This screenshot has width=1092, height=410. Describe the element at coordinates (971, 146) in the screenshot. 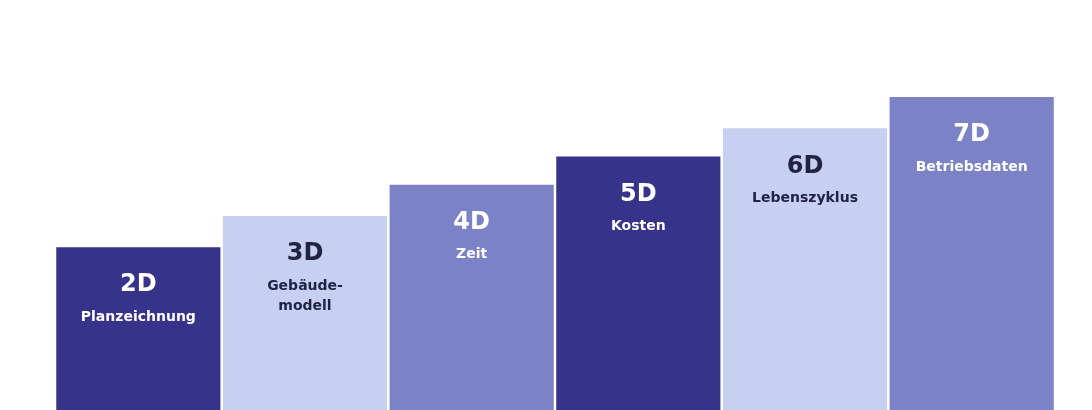

I see `x-tick-label: 7D Betriebsdaten` at that location.